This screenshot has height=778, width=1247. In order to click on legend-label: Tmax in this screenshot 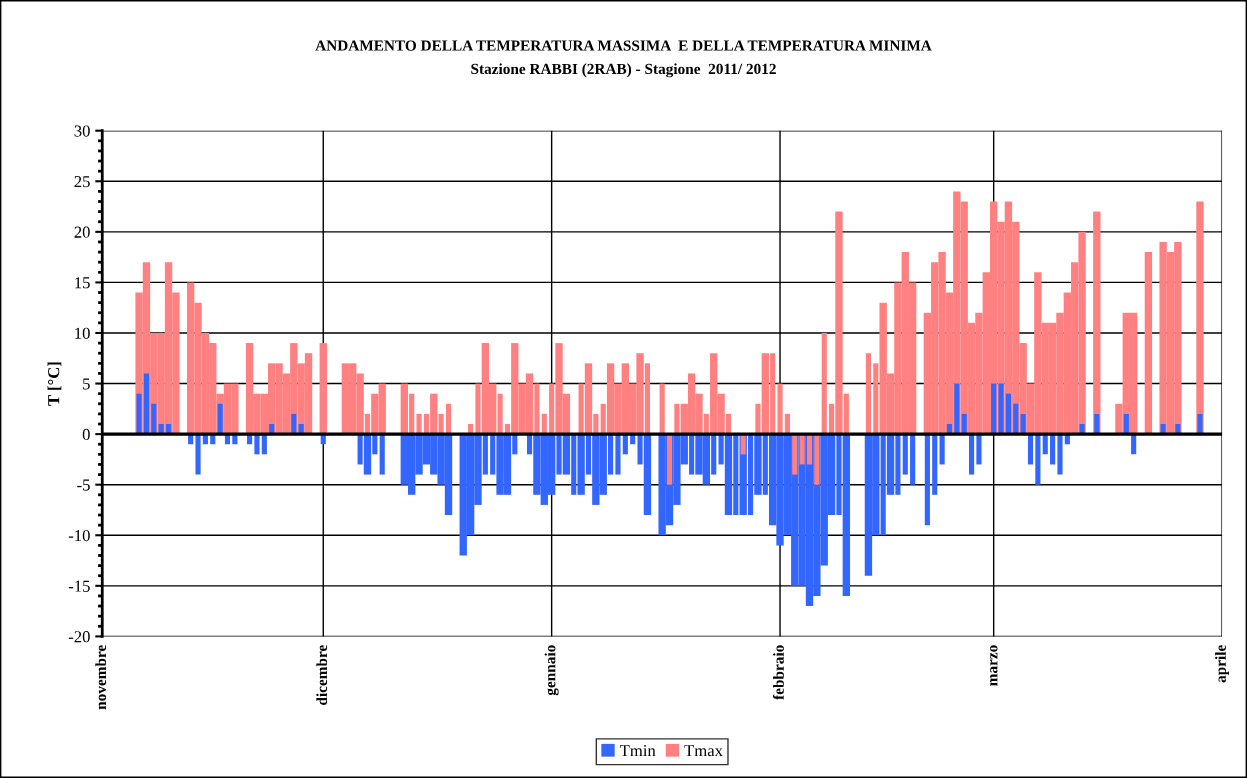, I will do `click(703, 751)`.